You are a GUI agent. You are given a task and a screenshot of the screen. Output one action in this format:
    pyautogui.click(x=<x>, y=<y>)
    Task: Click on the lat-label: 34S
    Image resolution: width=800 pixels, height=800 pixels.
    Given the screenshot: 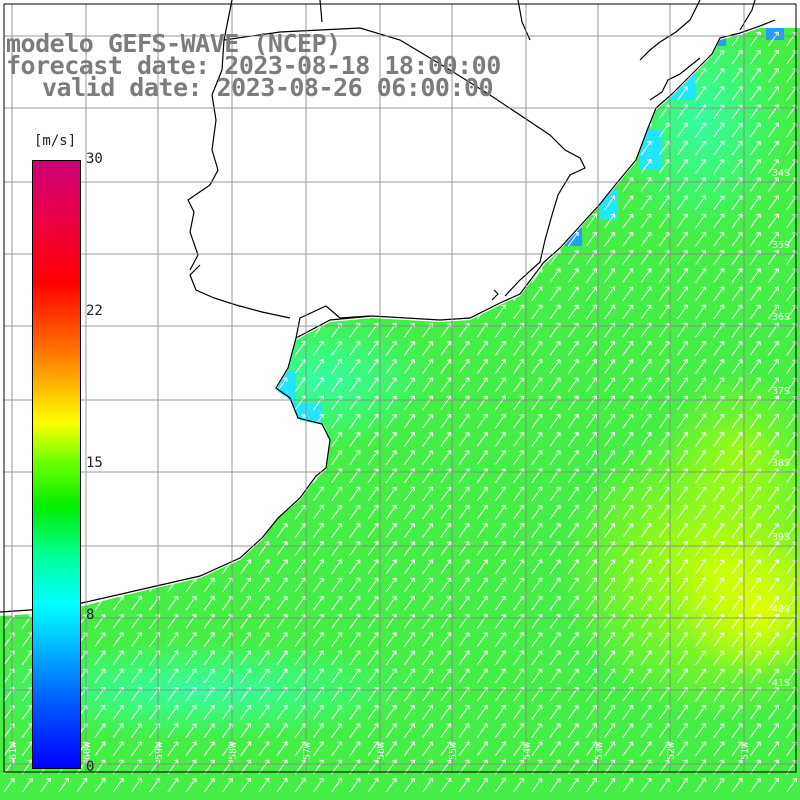 What is the action you would take?
    pyautogui.click(x=781, y=173)
    